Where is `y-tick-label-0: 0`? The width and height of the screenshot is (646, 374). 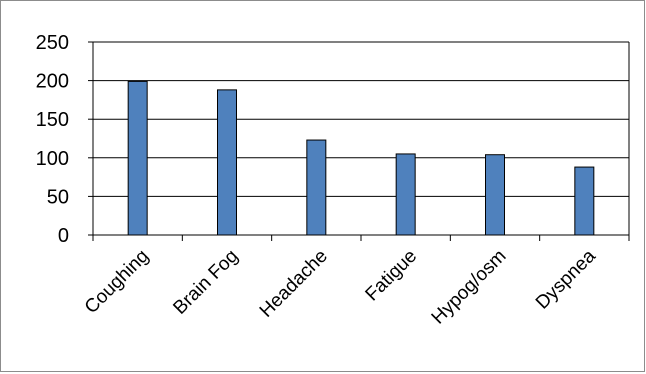 y-tick-label-0: 0 is located at coordinates (63, 236).